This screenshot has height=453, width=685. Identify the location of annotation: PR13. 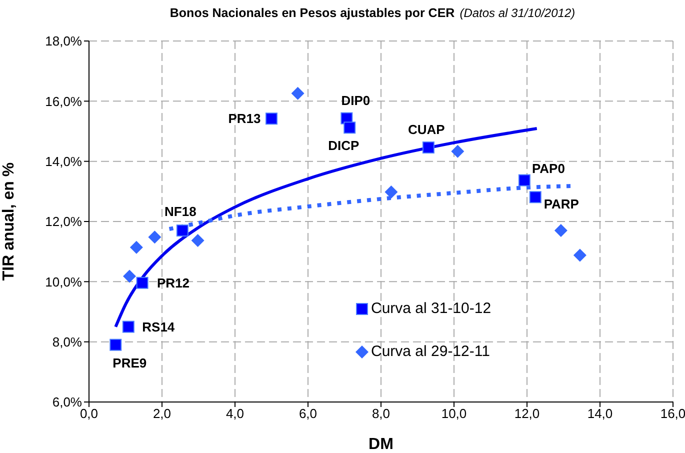
(244, 118).